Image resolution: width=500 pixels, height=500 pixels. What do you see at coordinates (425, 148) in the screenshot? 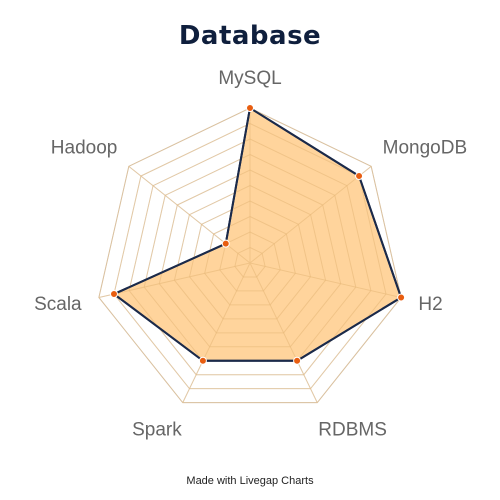
I see `axis-label-mongodb: MongoDB` at bounding box center [425, 148].